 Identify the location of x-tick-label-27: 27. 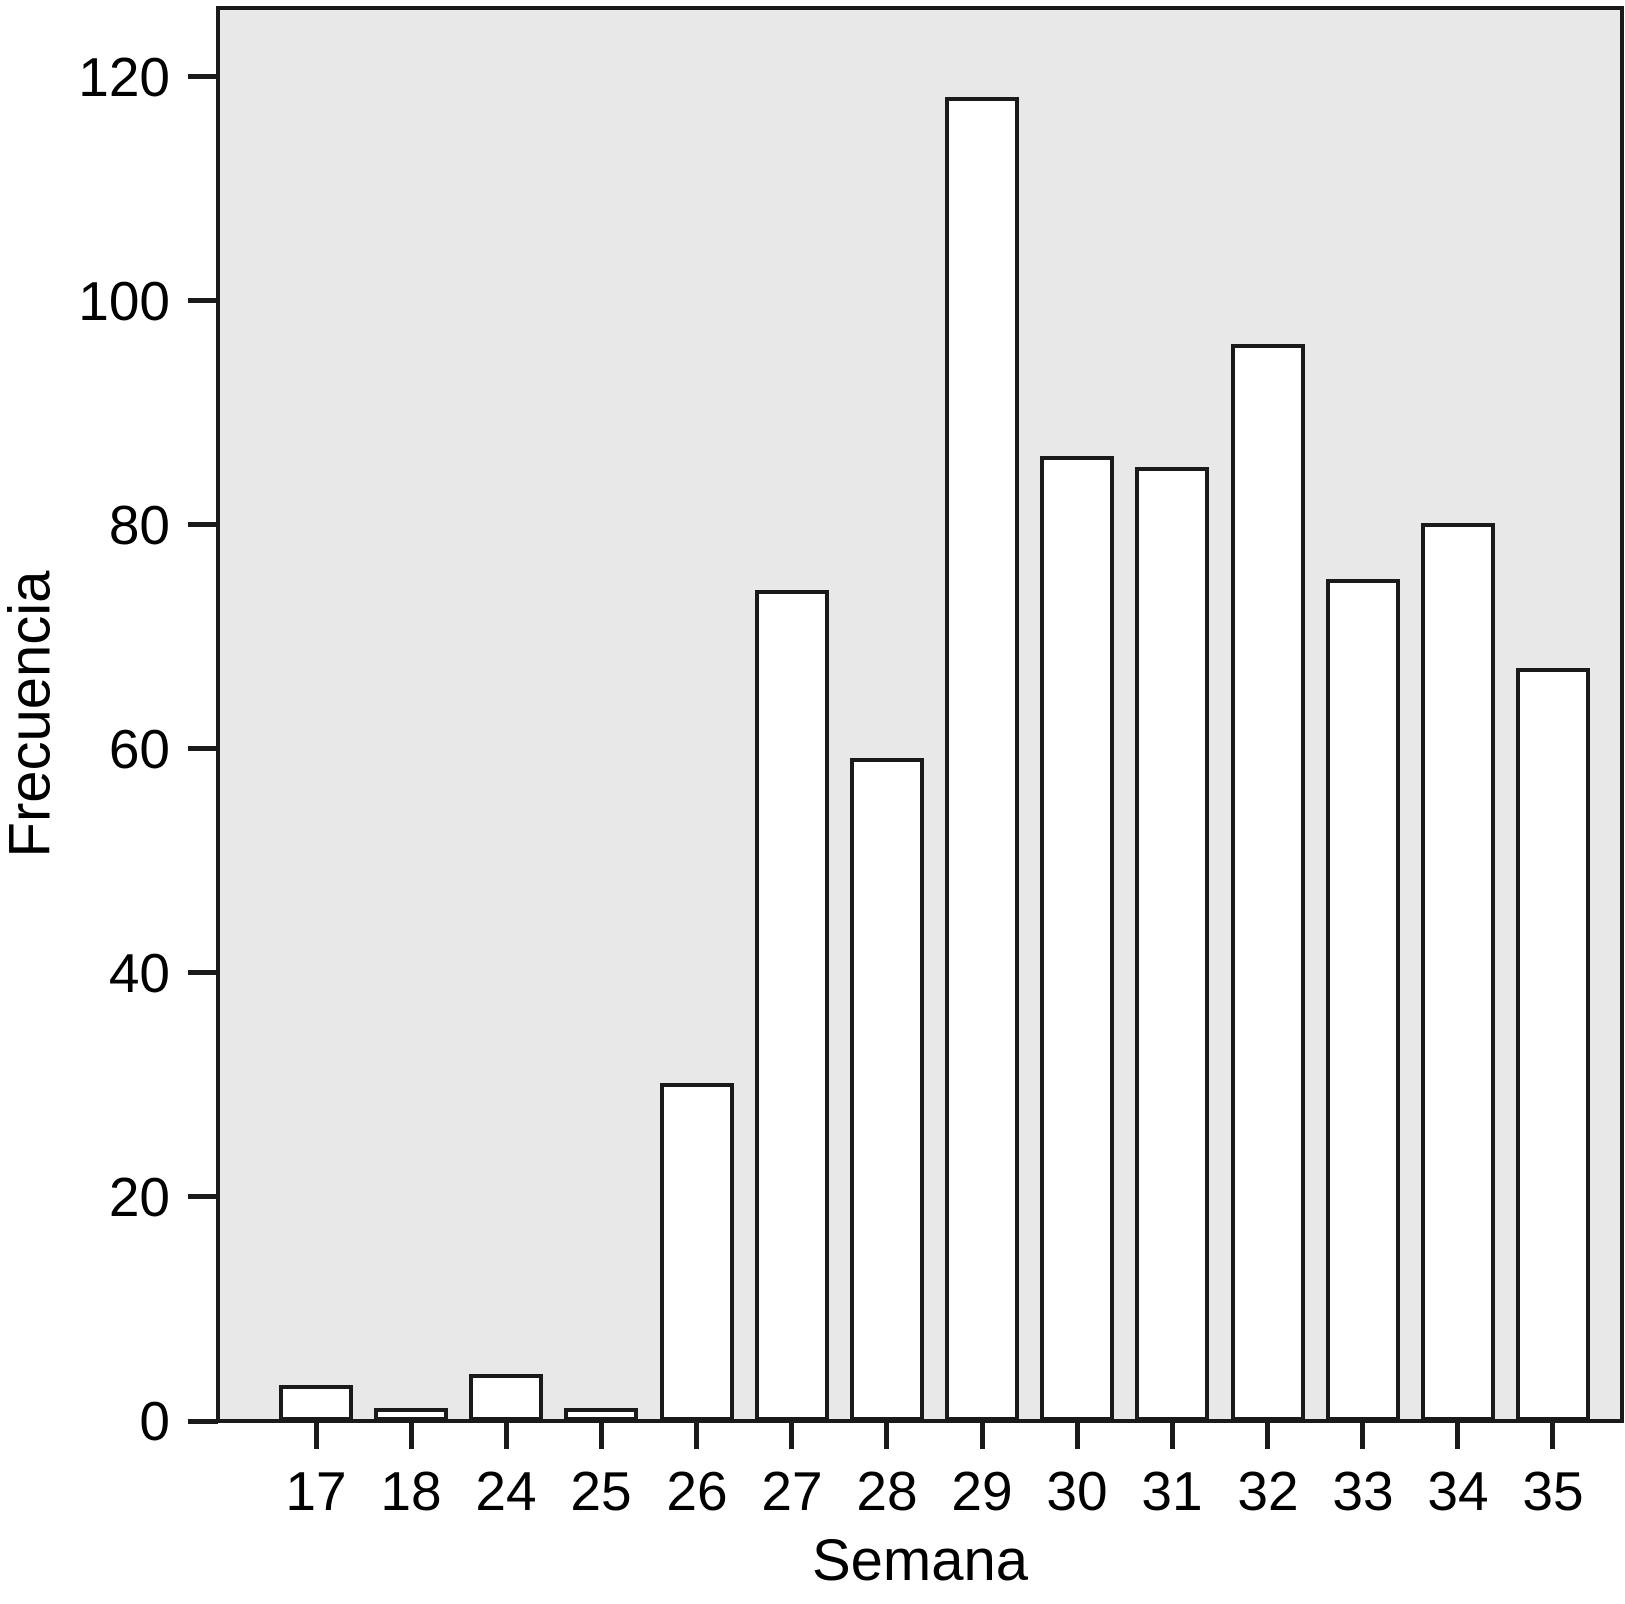
(792, 1491).